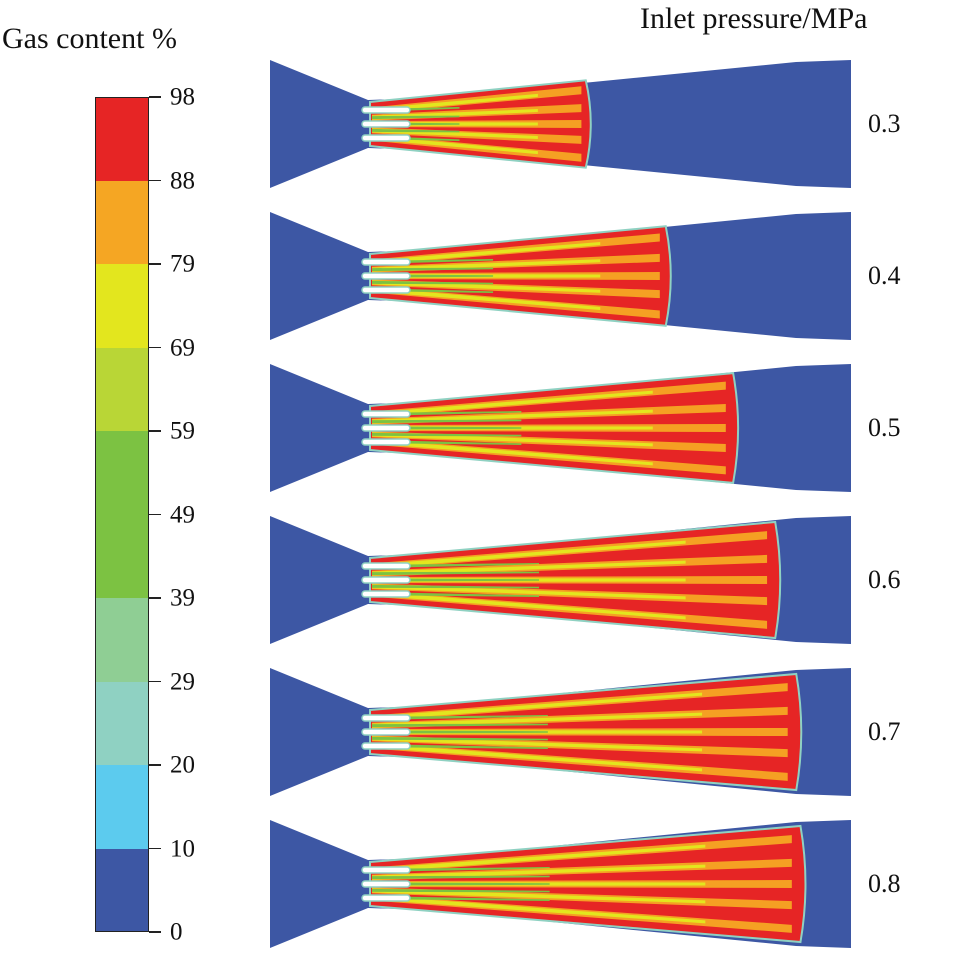 This screenshot has height=957, width=955. I want to click on pressure-label: 0.5, so click(884, 427).